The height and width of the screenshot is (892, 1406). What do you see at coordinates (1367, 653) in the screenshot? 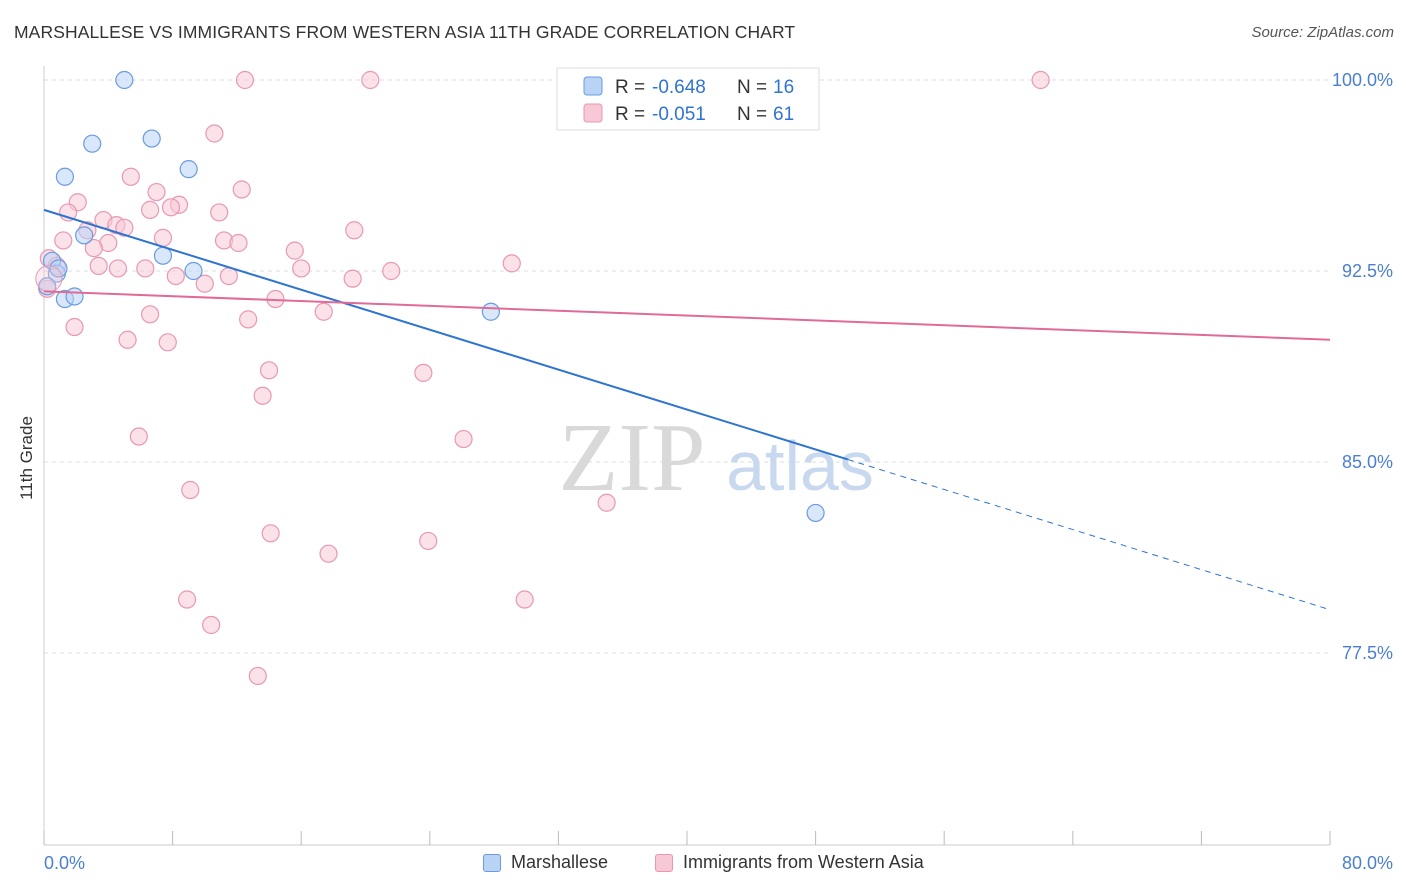
I see `y-tick-label: 77.5%` at bounding box center [1367, 653].